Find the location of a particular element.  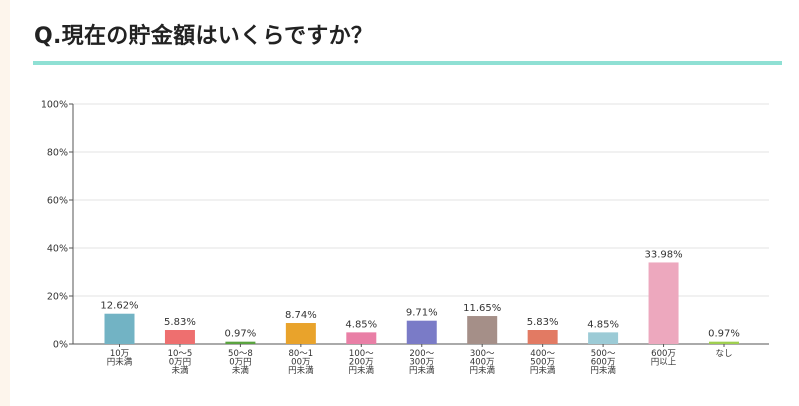

x-tick-label: なし is located at coordinates (723, 354).